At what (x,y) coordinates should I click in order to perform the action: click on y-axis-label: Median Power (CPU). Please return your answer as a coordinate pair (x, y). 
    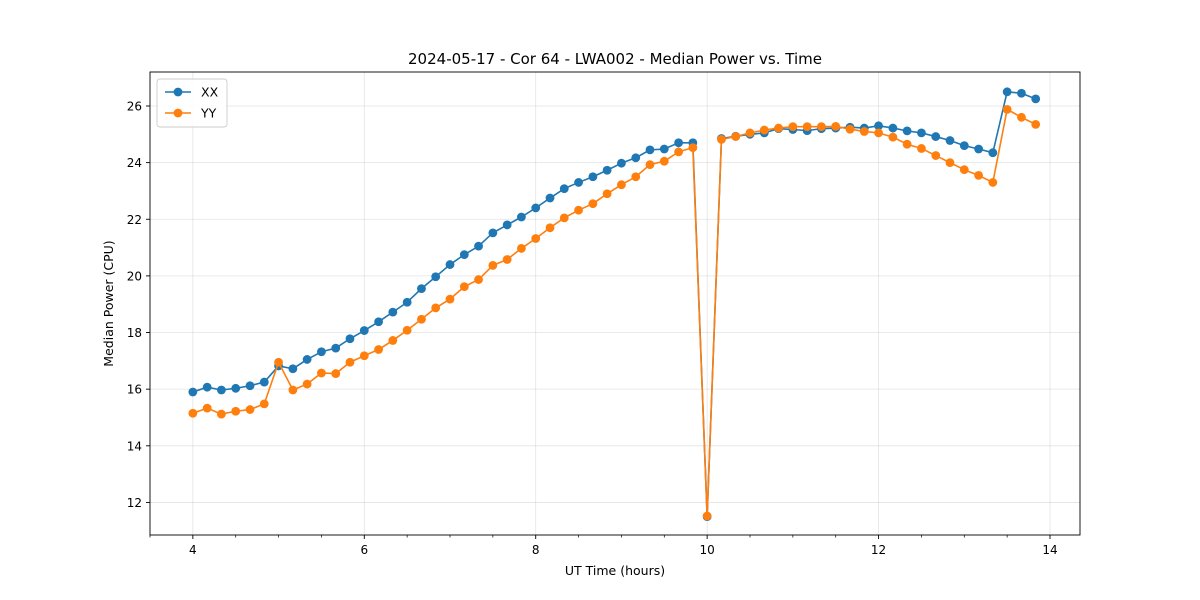
    Looking at the image, I should click on (108, 303).